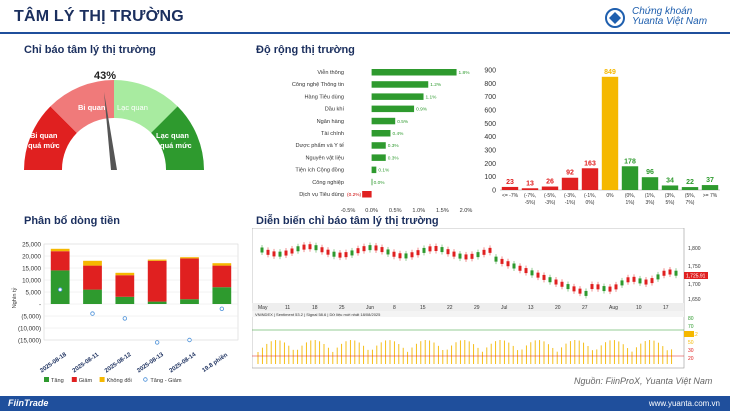  What do you see at coordinates (510, 196) in the screenshot?
I see `dist-x-tick: <= -7%` at bounding box center [510, 196].